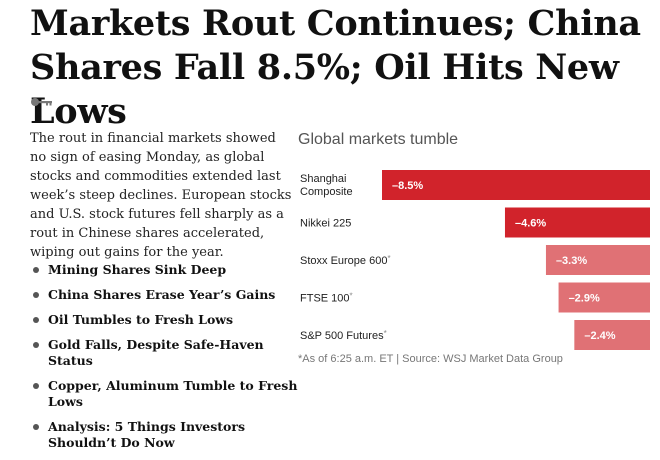  Describe the element at coordinates (156, 352) in the screenshot. I see `related-link-text: Gold Falls, Despite Safe-Haven Status` at that location.